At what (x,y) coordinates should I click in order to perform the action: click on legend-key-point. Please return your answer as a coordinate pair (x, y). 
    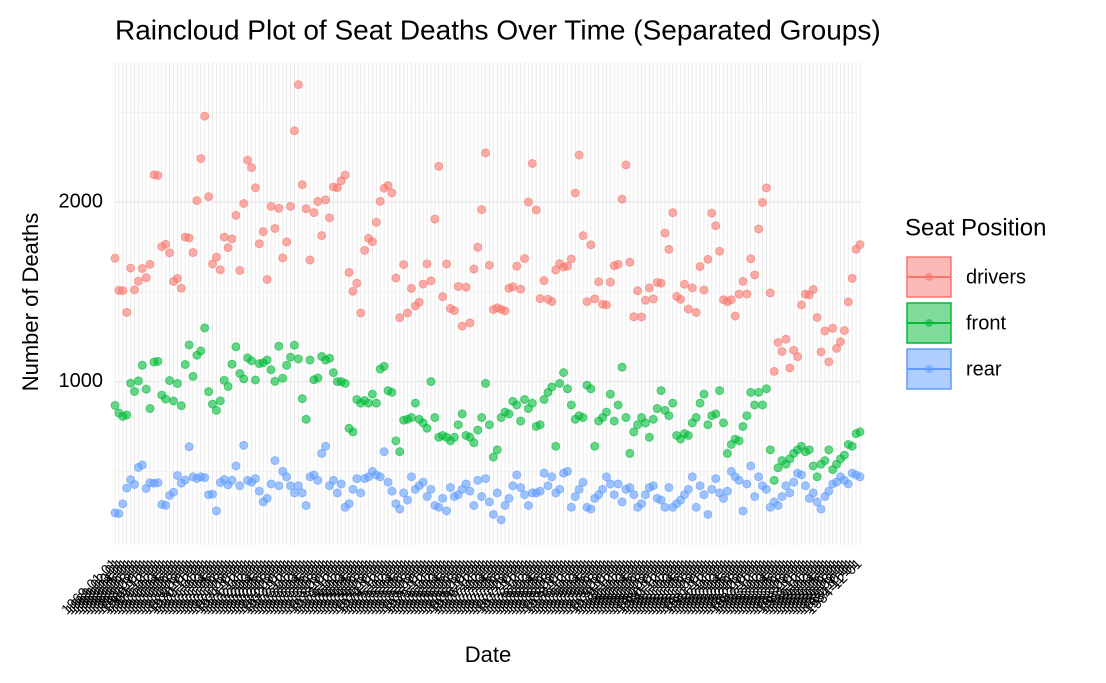
    Looking at the image, I should click on (929, 277).